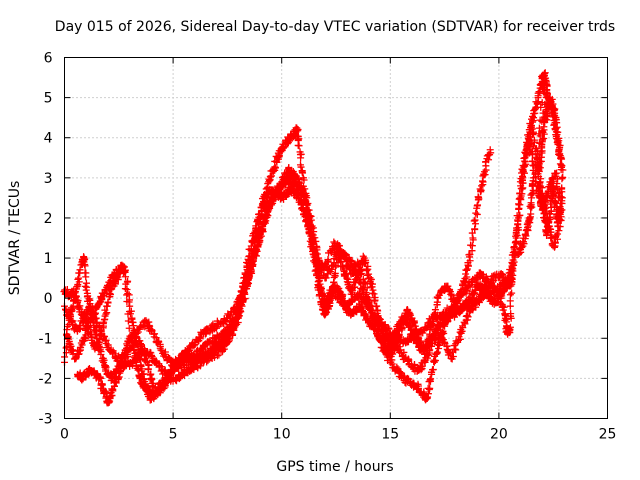  Describe the element at coordinates (282, 435) in the screenshot. I see `x-tick-label: 10` at that location.